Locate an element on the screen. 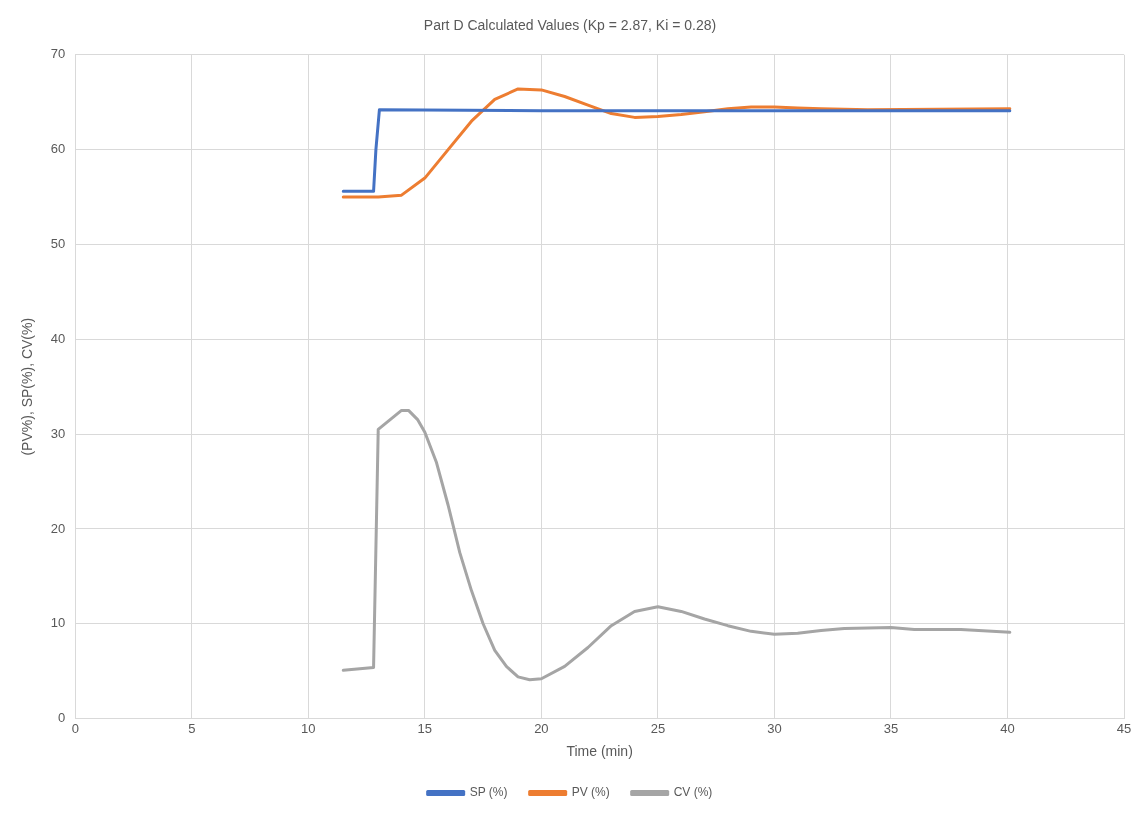 This screenshot has height=825, width=1148. x-tick-label: 10 is located at coordinates (308, 728).